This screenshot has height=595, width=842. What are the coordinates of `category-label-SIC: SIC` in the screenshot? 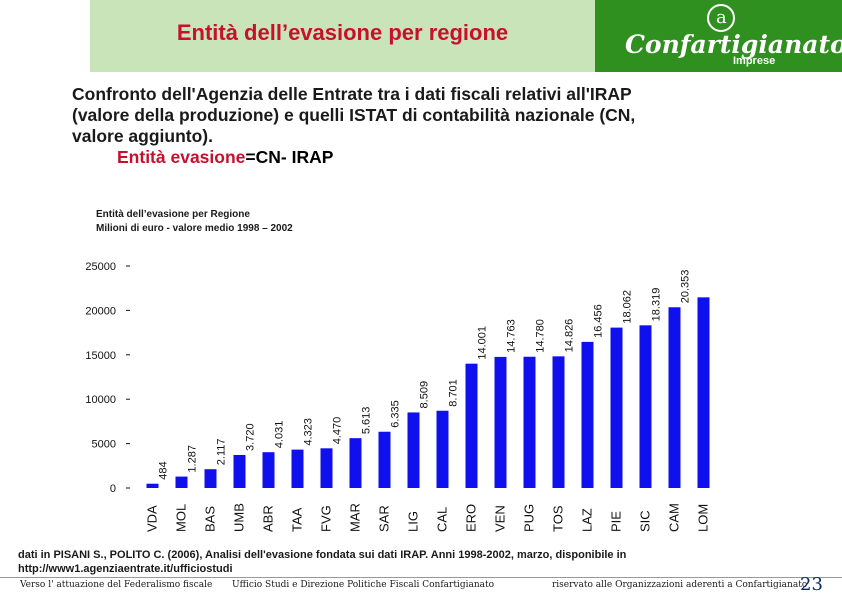 It's located at (645, 521).